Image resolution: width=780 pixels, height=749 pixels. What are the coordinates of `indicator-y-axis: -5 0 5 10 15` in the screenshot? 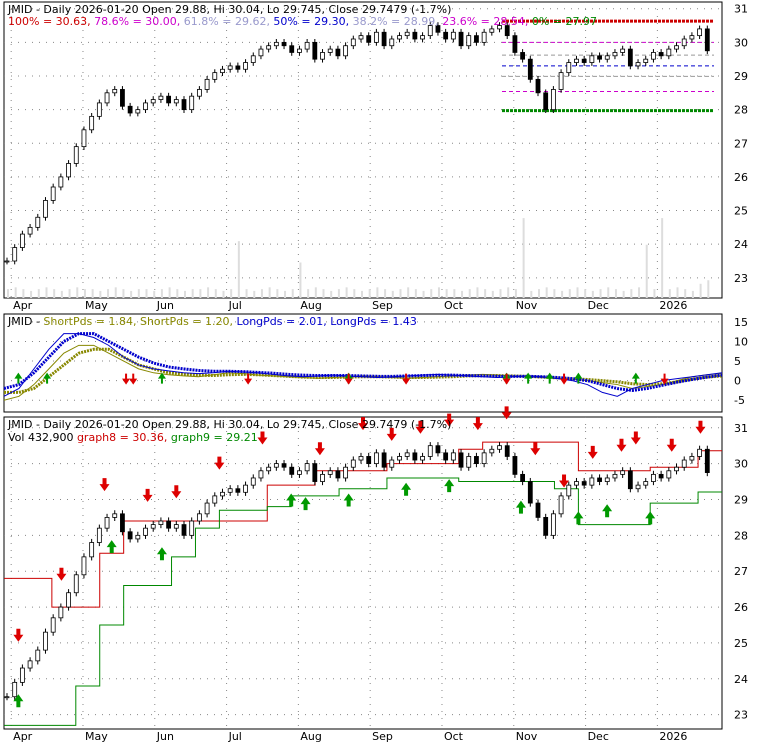 It's located at (741, 361).